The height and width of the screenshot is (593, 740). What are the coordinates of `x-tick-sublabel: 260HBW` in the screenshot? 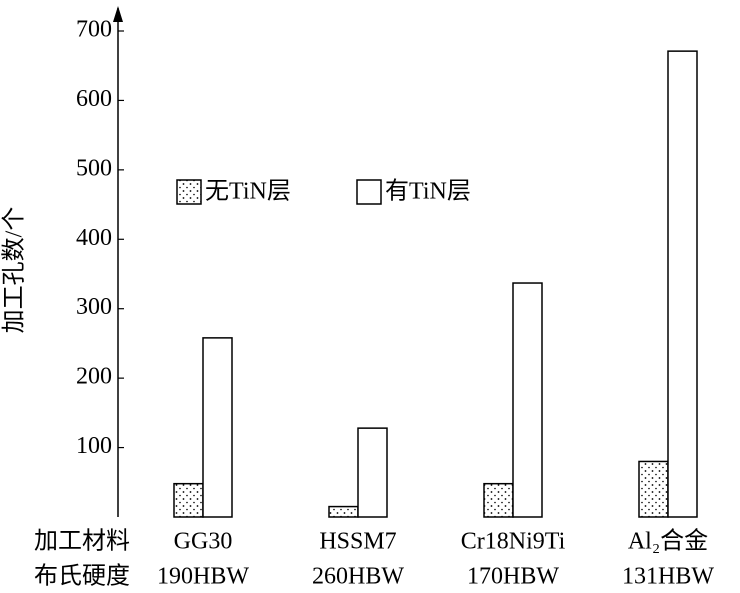 It's located at (358, 577).